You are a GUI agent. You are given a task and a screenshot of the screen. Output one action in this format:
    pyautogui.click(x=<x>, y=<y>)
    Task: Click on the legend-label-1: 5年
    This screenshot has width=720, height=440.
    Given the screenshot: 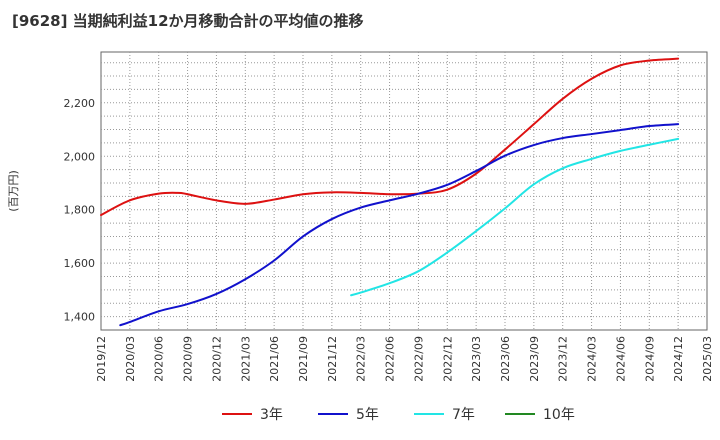 What is the action you would take?
    pyautogui.click(x=367, y=415)
    